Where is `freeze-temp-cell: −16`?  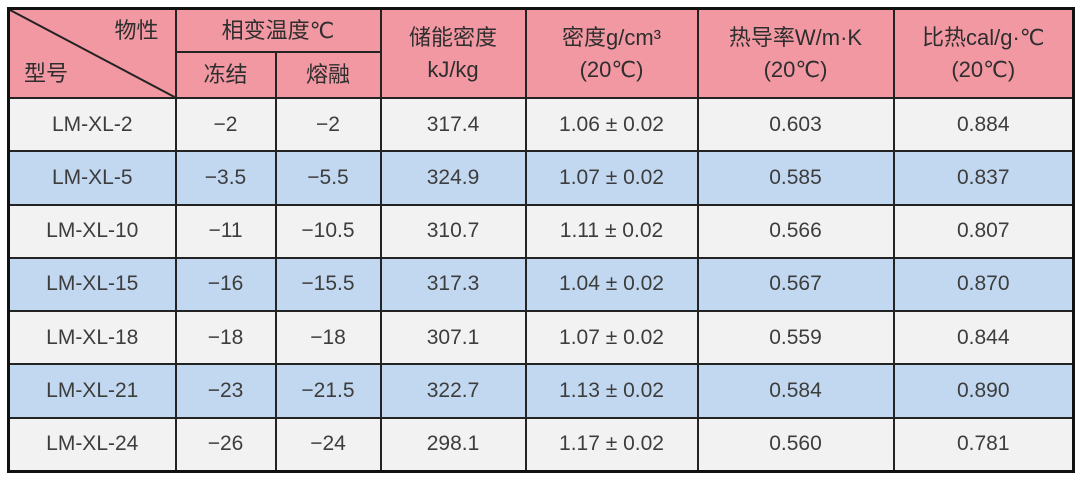 freeze-temp-cell: −16 is located at coordinates (225, 284).